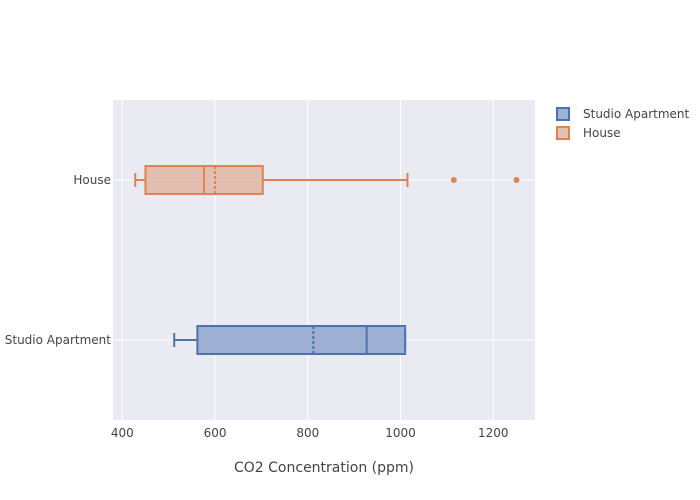  What do you see at coordinates (400, 433) in the screenshot?
I see `x-tick-label: 1000` at bounding box center [400, 433].